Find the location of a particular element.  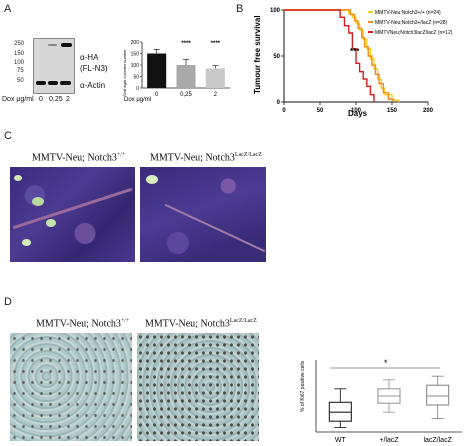

legend-label-homo: MMTVNeu;Notch3lacZ/lacZ (n=12) is located at coordinates (414, 33).